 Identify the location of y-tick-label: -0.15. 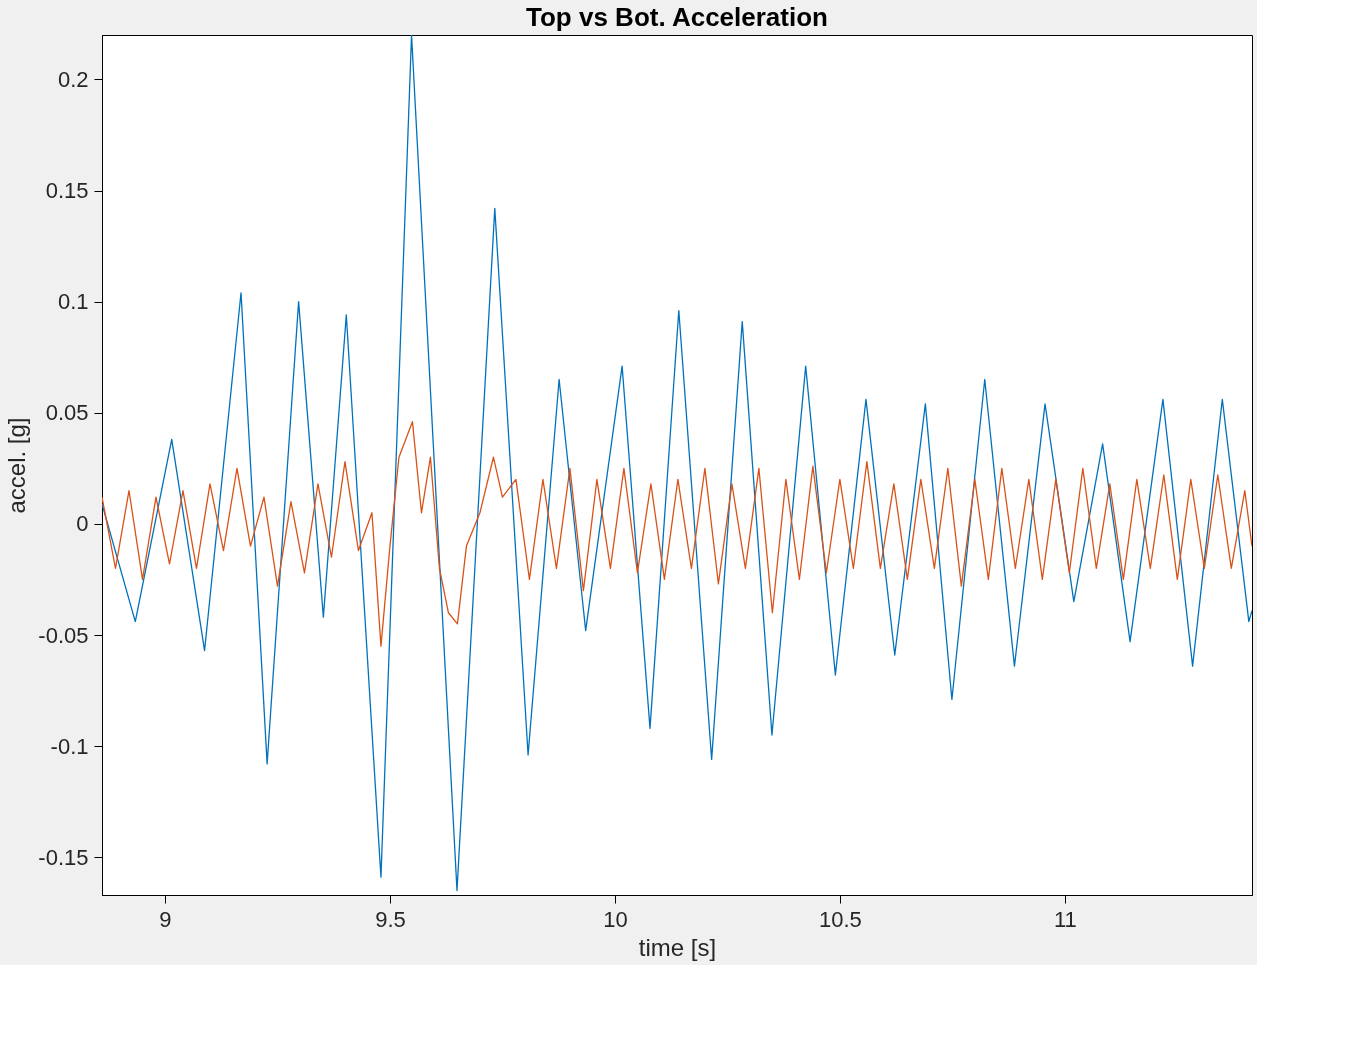
(63, 857).